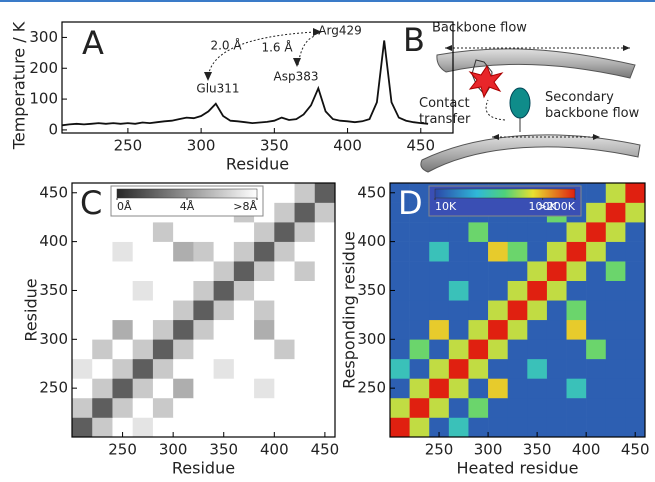 The width and height of the screenshot is (655, 482). I want to click on panel-label: B, so click(414, 40).